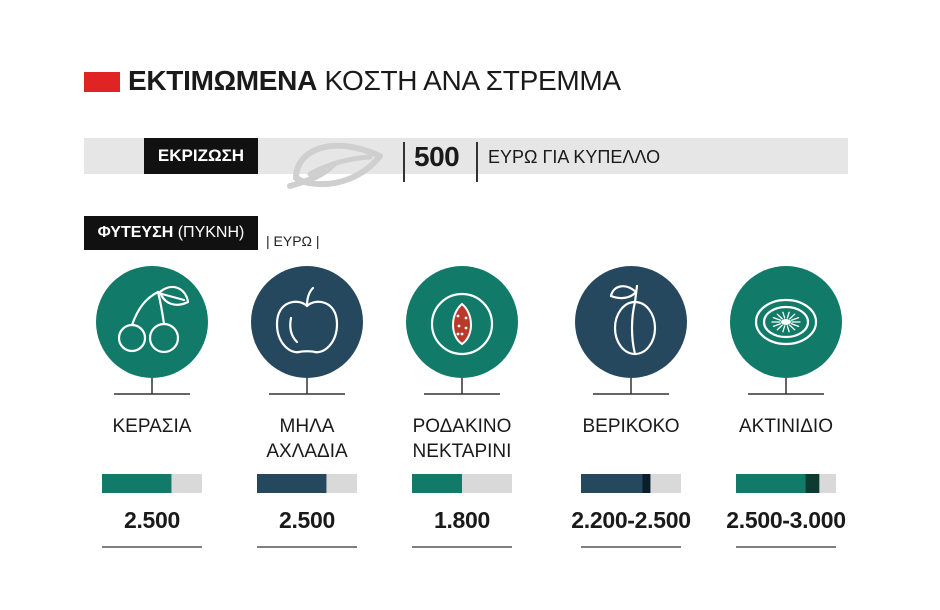  Describe the element at coordinates (786, 322) in the screenshot. I see `kiwi-icon` at that location.